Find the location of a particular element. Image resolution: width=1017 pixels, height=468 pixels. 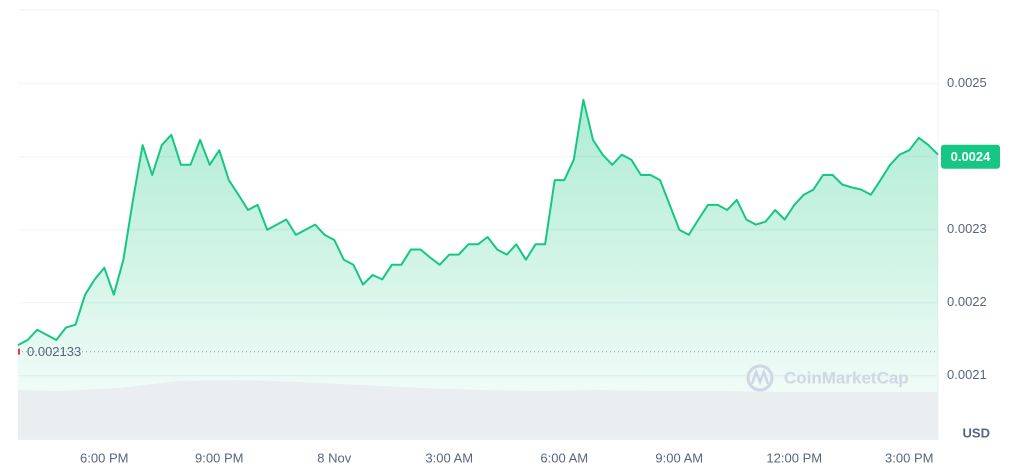

x-tick-label: 6:00 PM is located at coordinates (104, 457).